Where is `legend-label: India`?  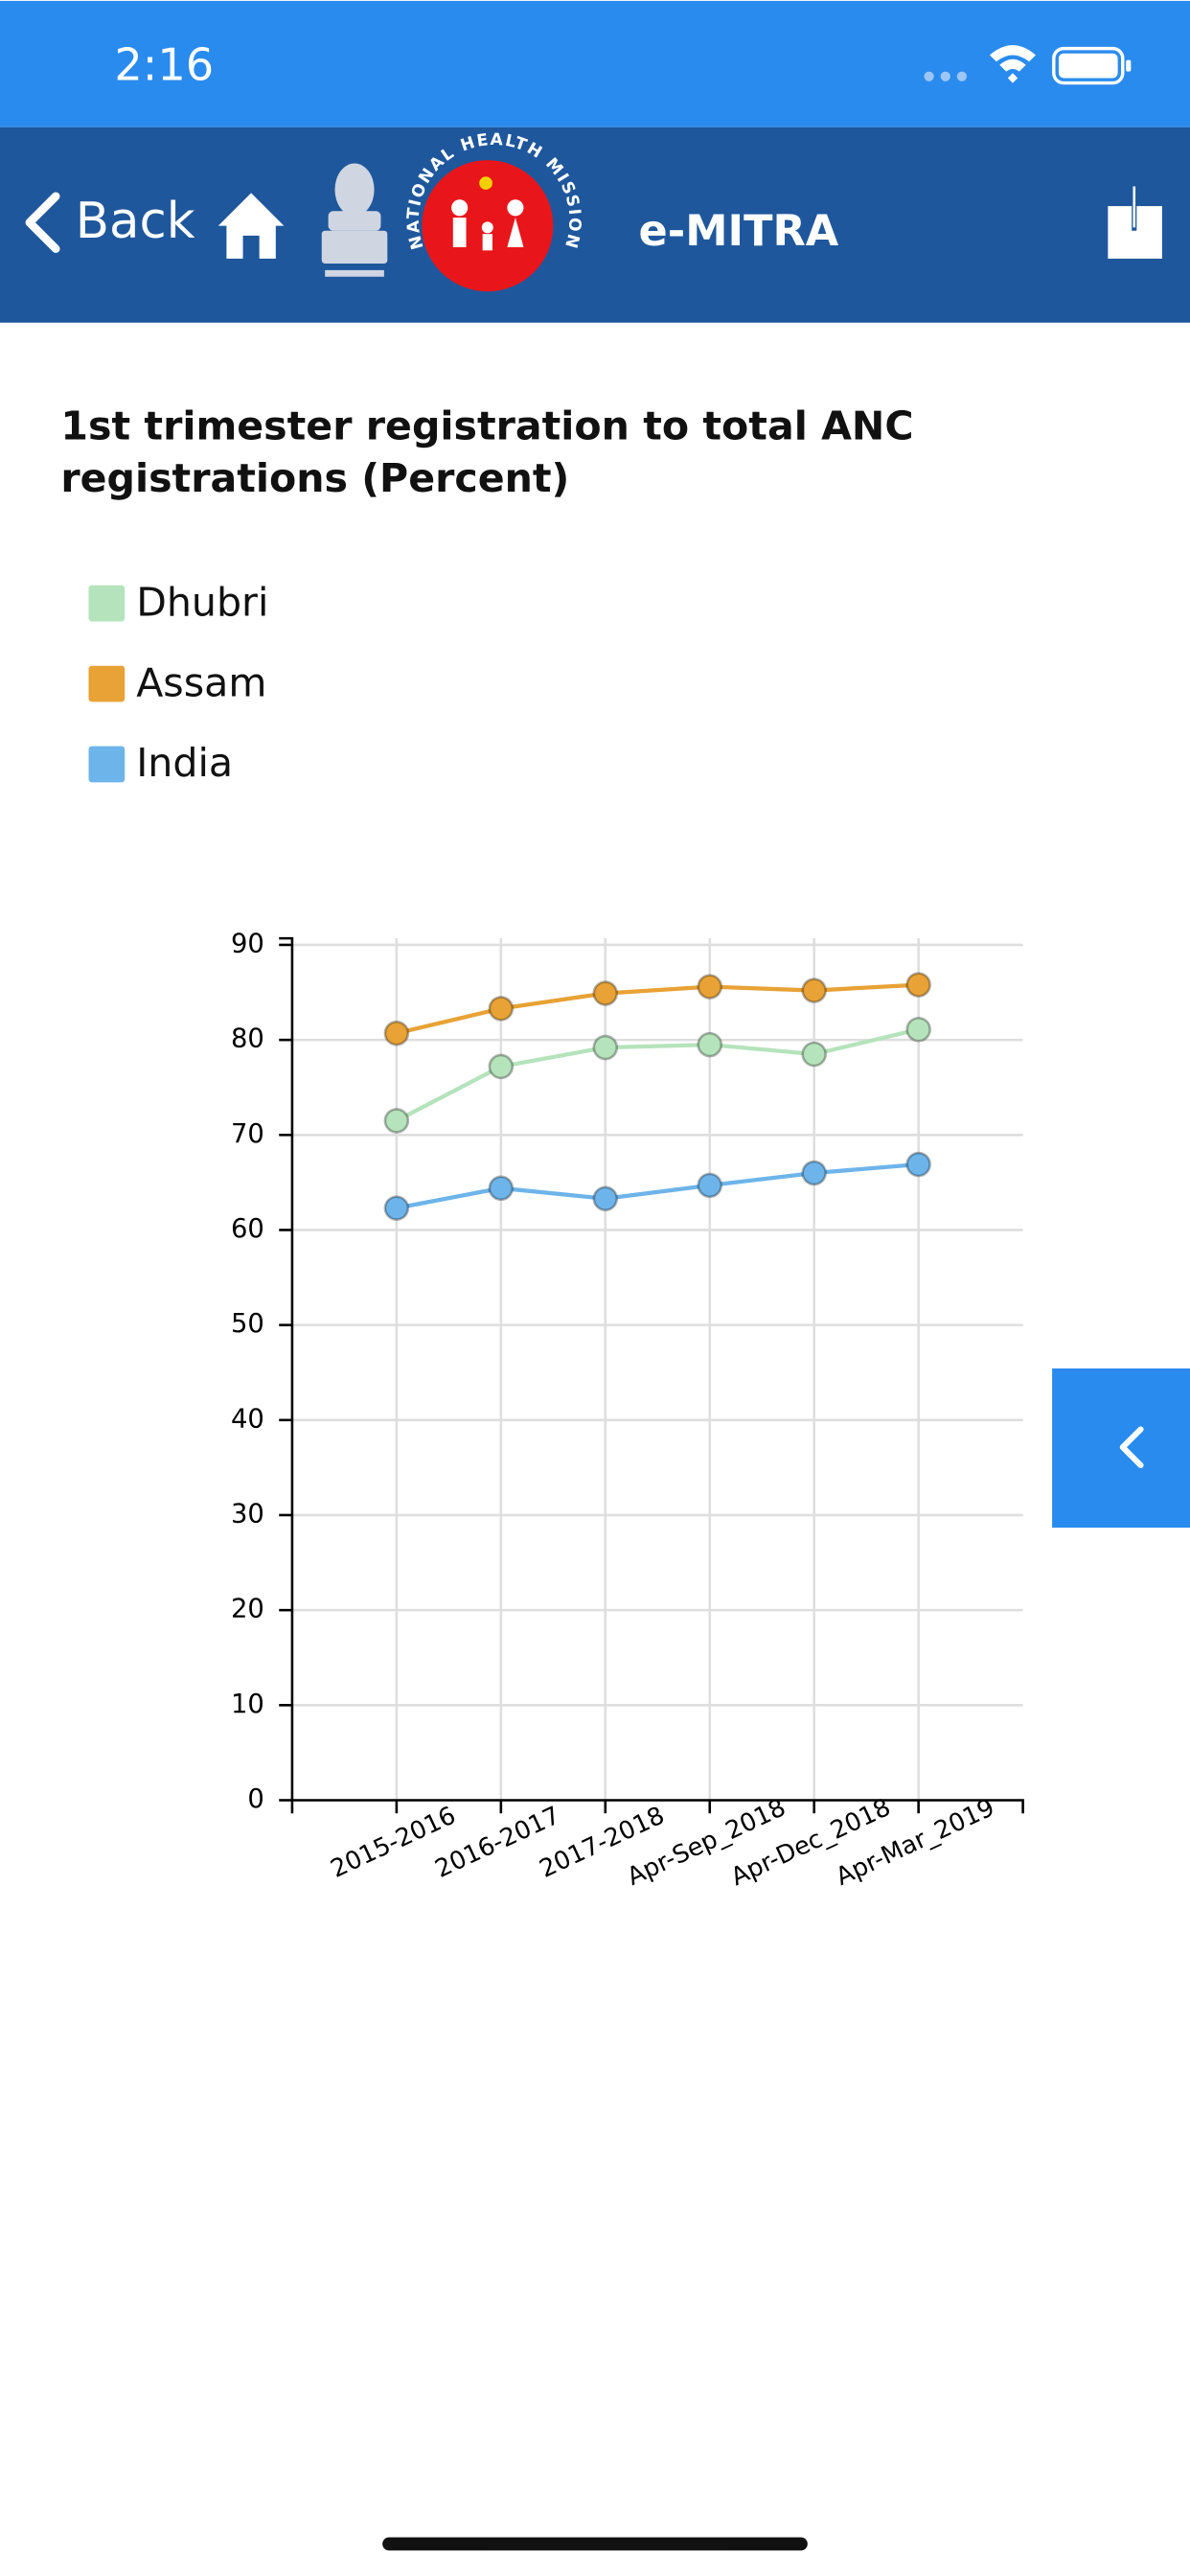 legend-label: India is located at coordinates (185, 763).